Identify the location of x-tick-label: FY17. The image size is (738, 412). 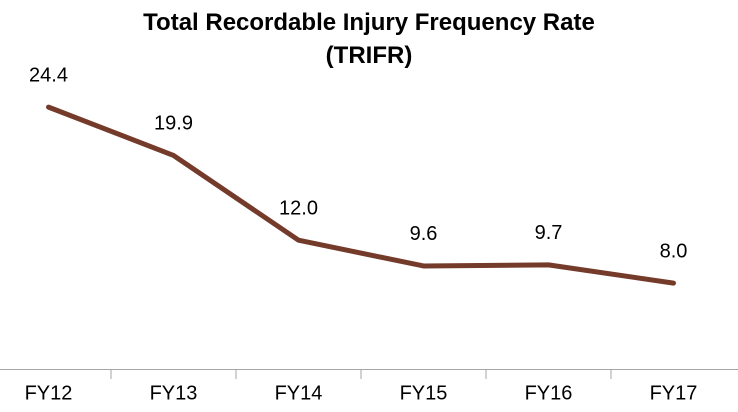
(674, 393).